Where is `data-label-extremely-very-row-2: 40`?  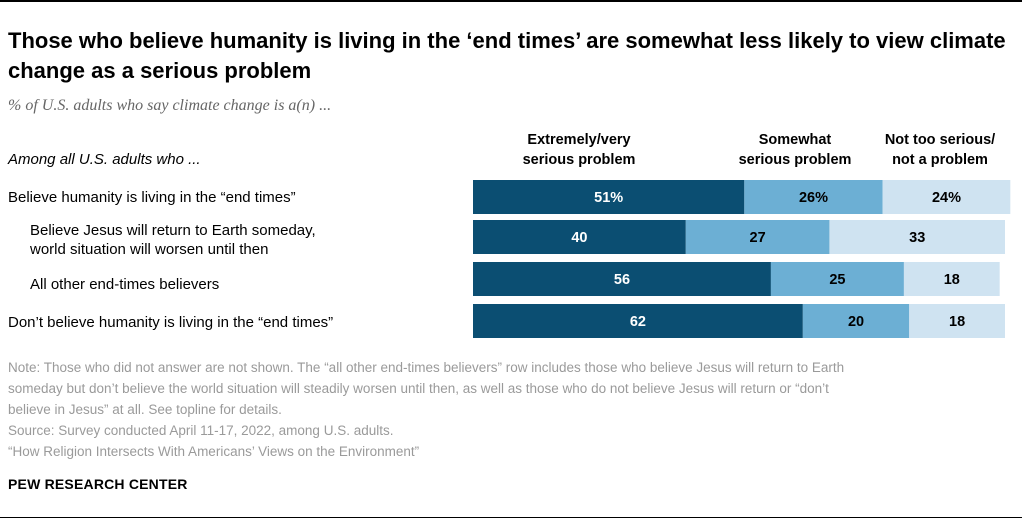
data-label-extremely-very-row-2: 40 is located at coordinates (579, 238).